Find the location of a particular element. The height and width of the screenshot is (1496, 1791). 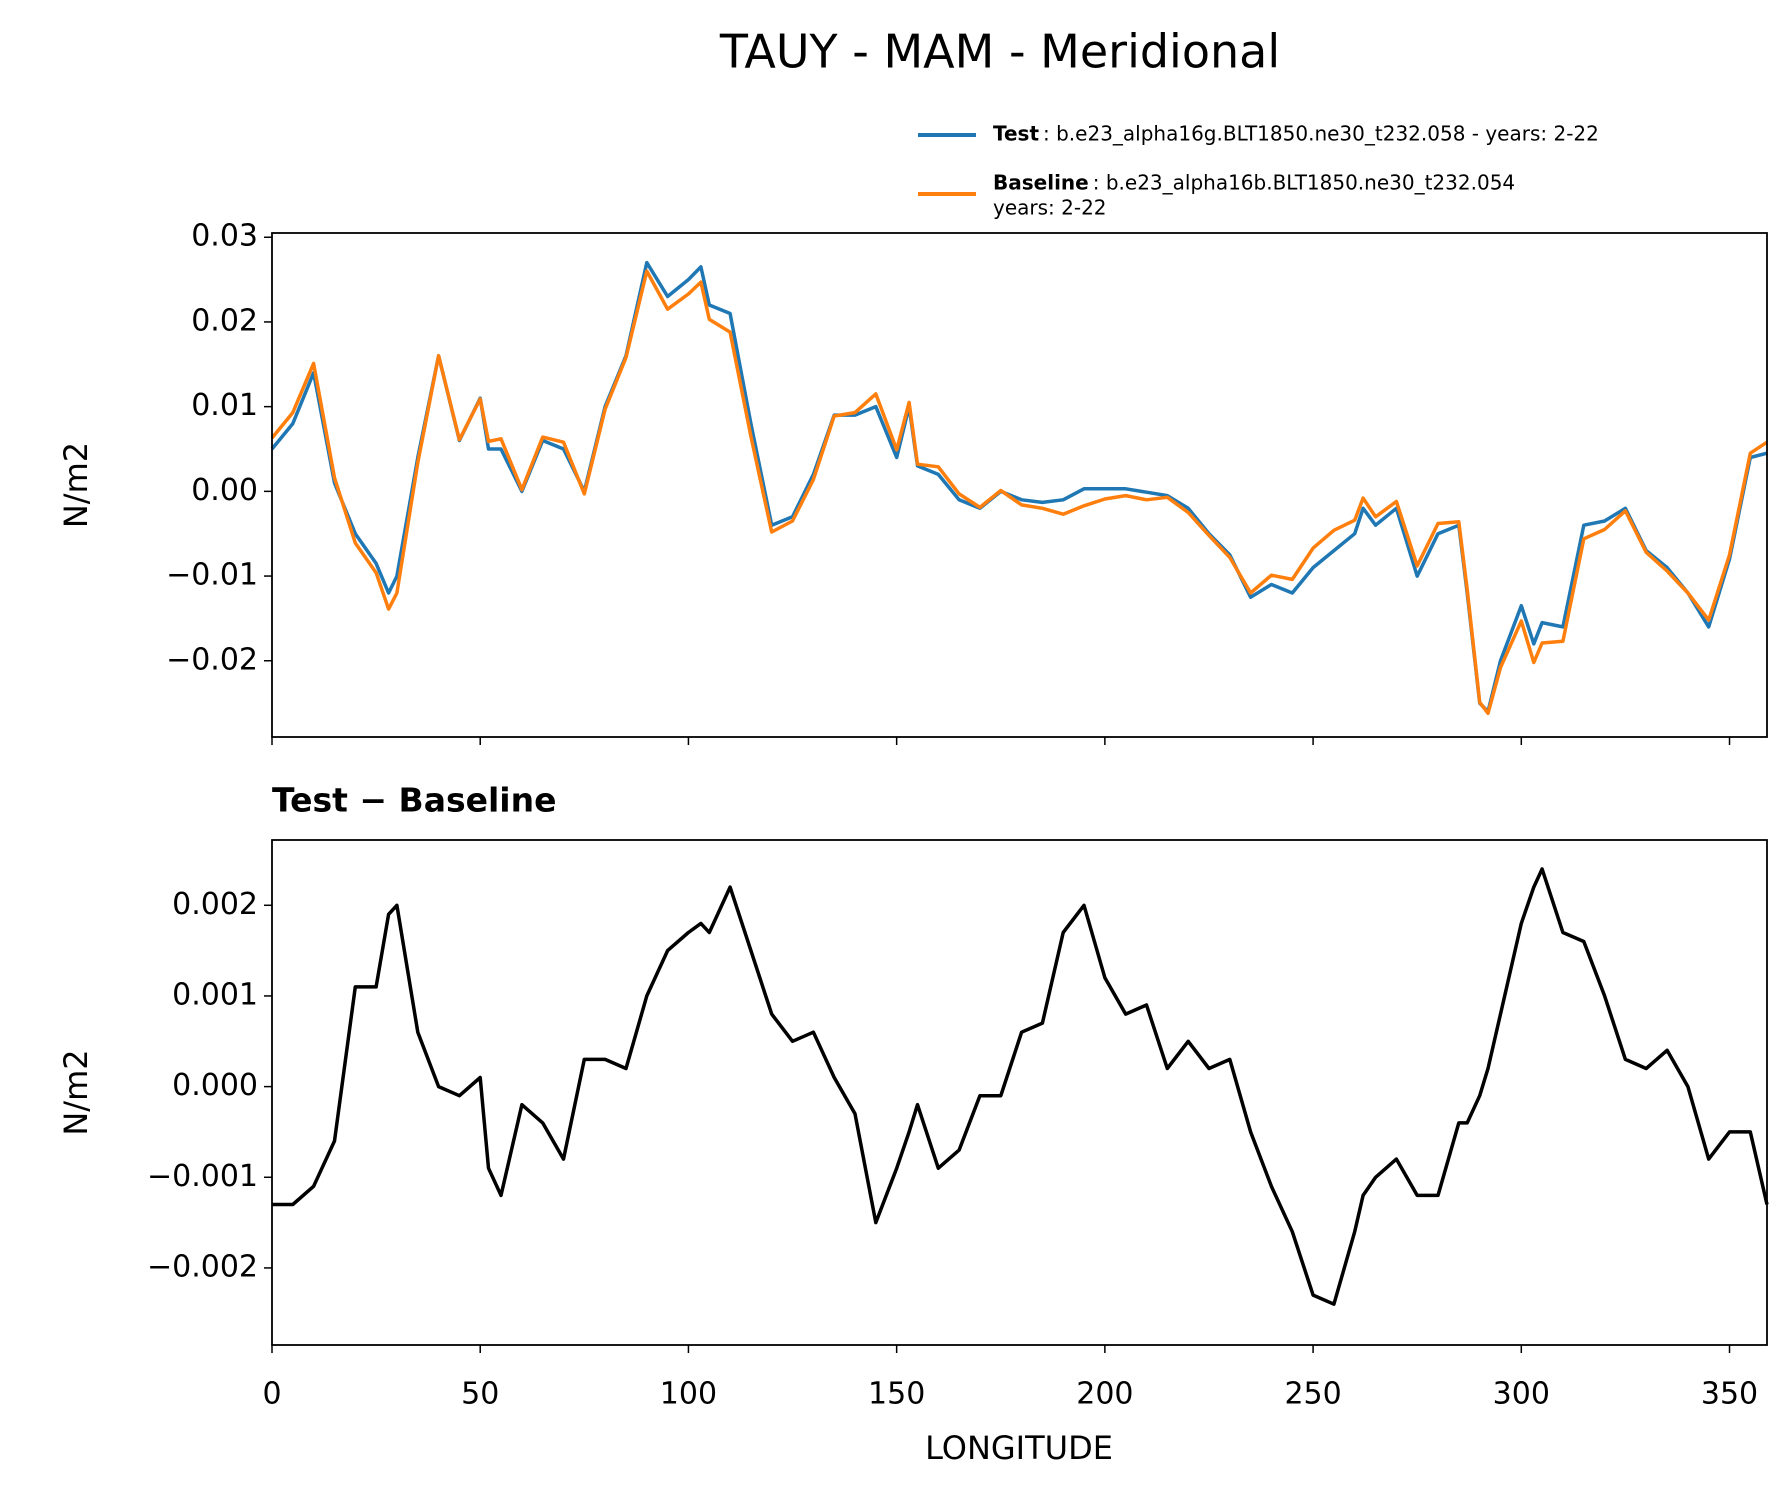

y-tick-label: −0.01 is located at coordinates (212, 575).